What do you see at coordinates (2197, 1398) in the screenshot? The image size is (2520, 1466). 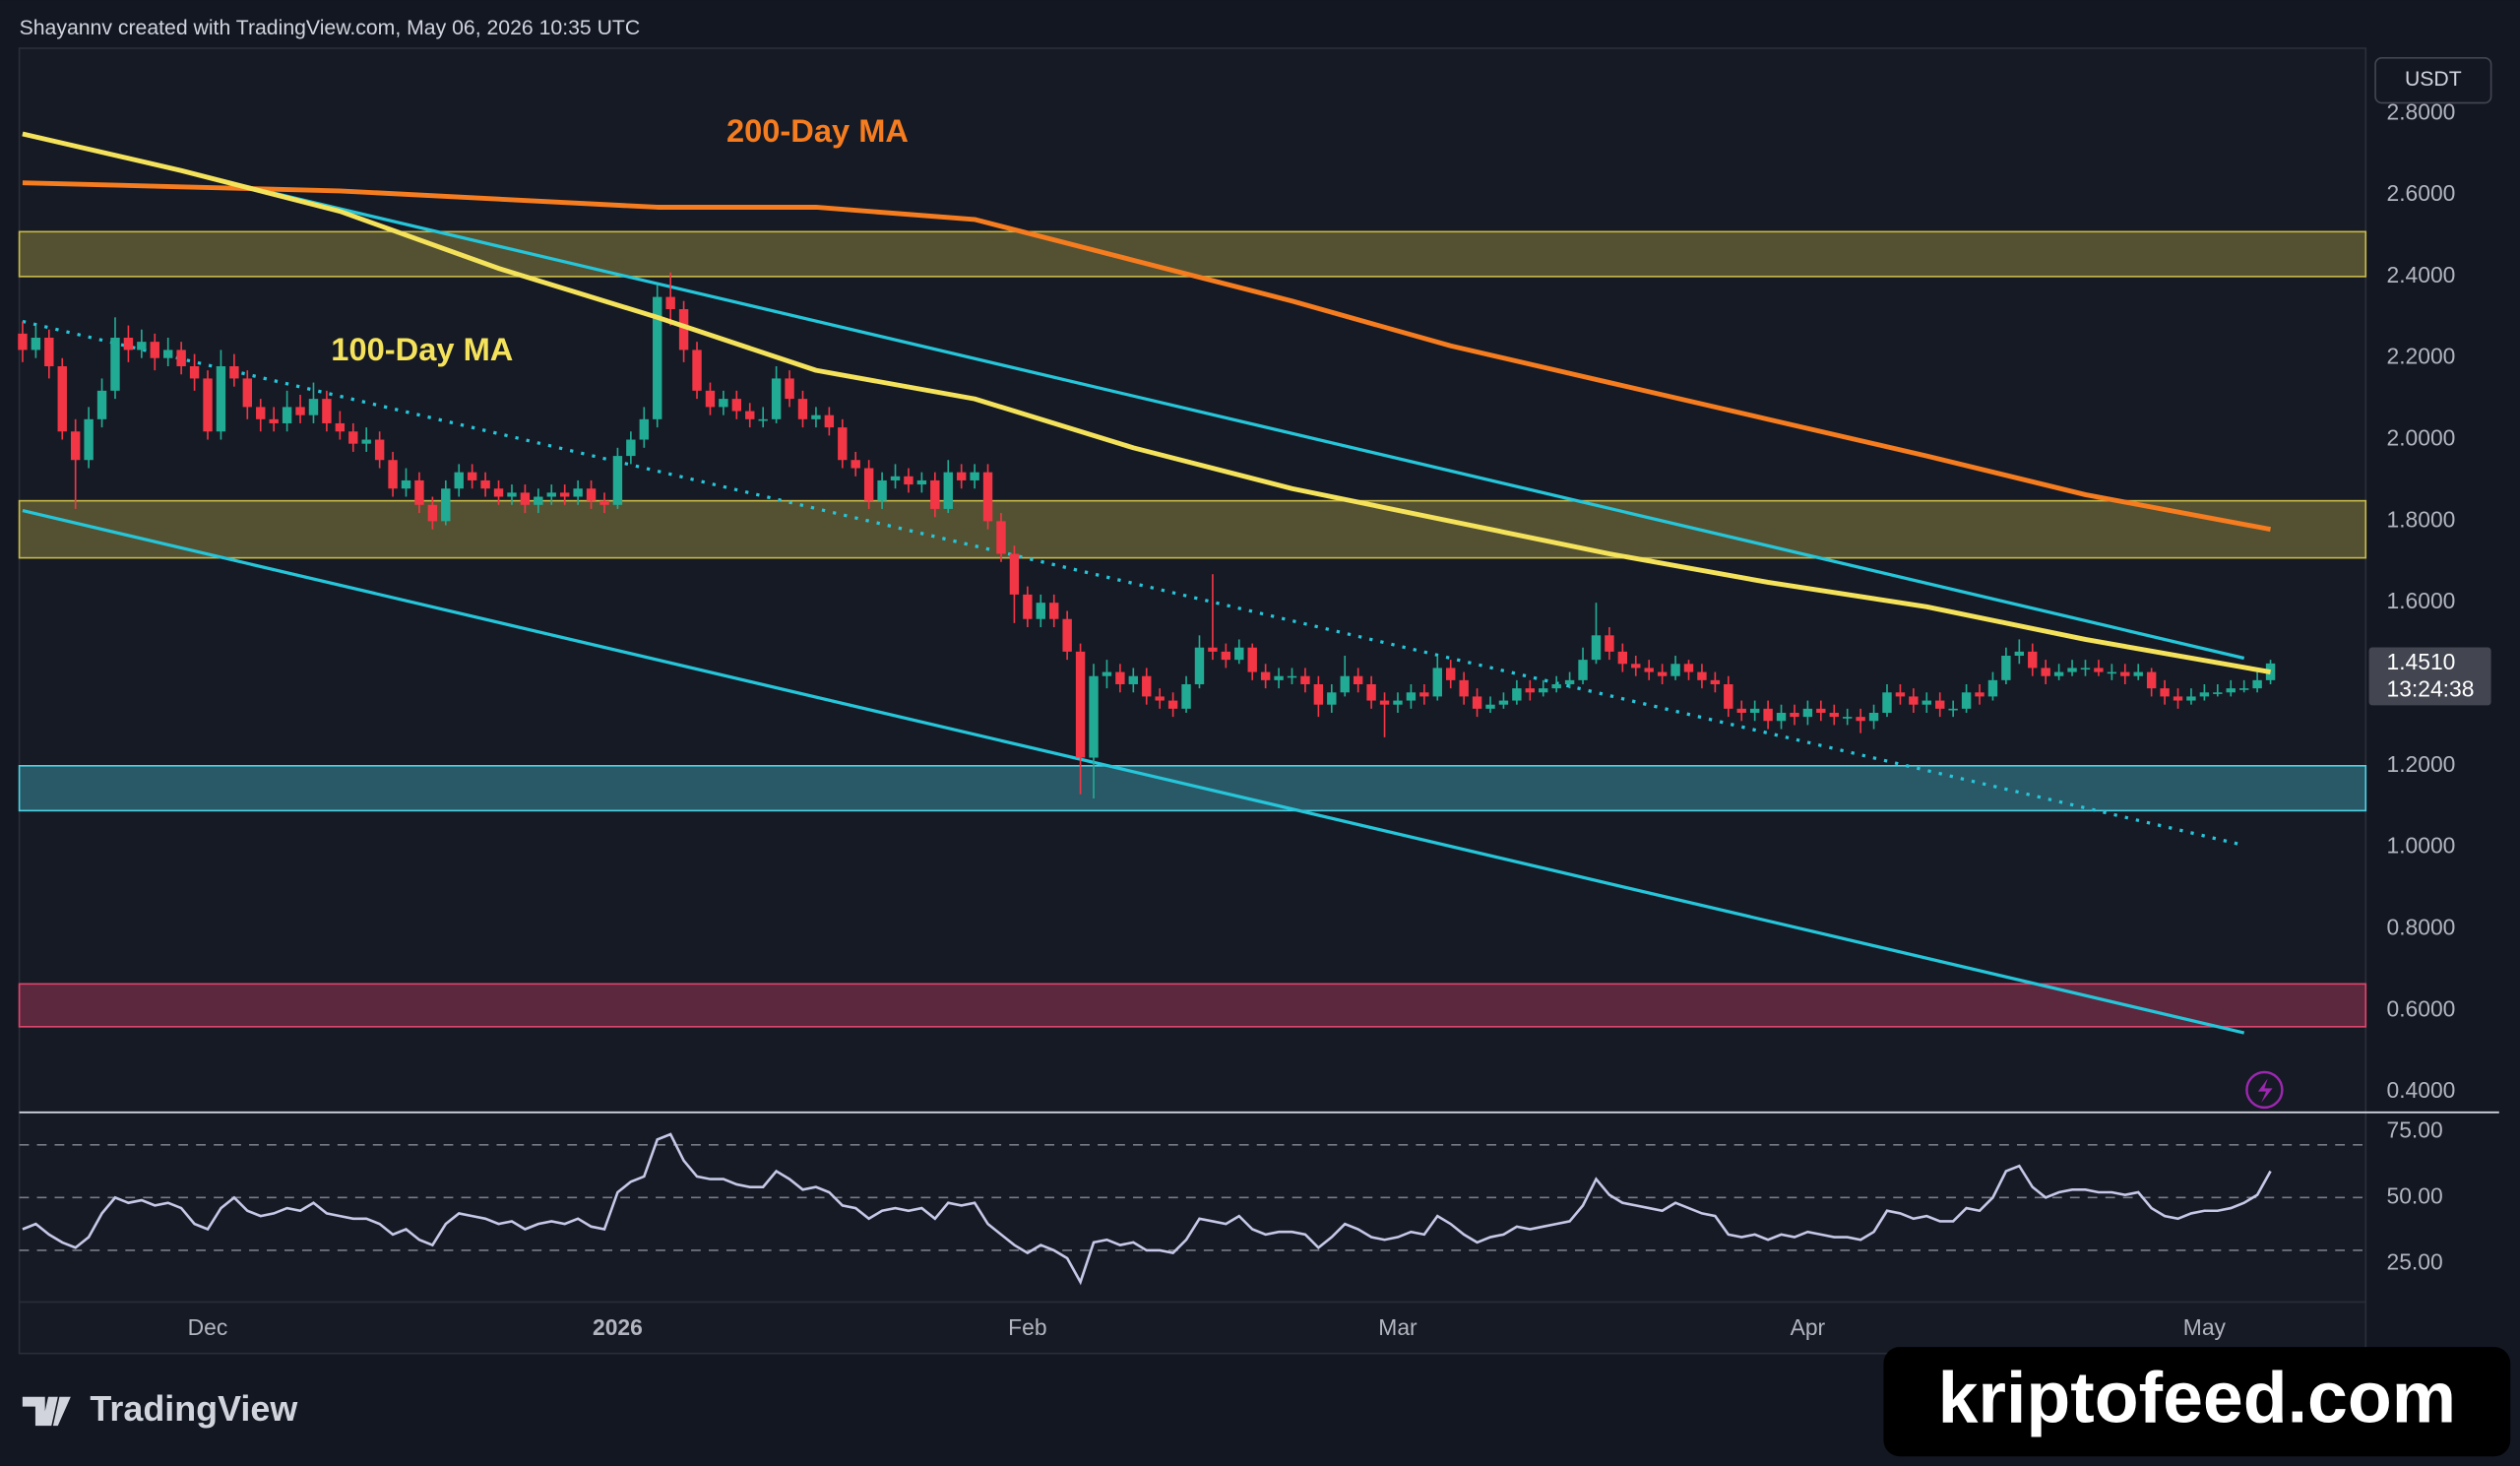 I see `watermark: kriptofeed.com` at bounding box center [2197, 1398].